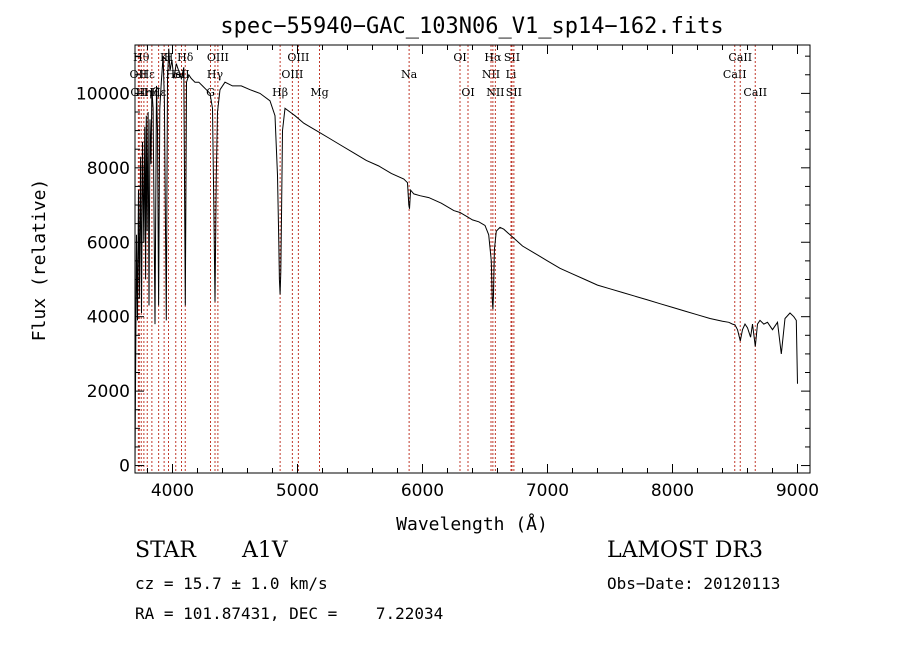  Describe the element at coordinates (172, 491) in the screenshot. I see `x-tick-label: 4000` at that location.